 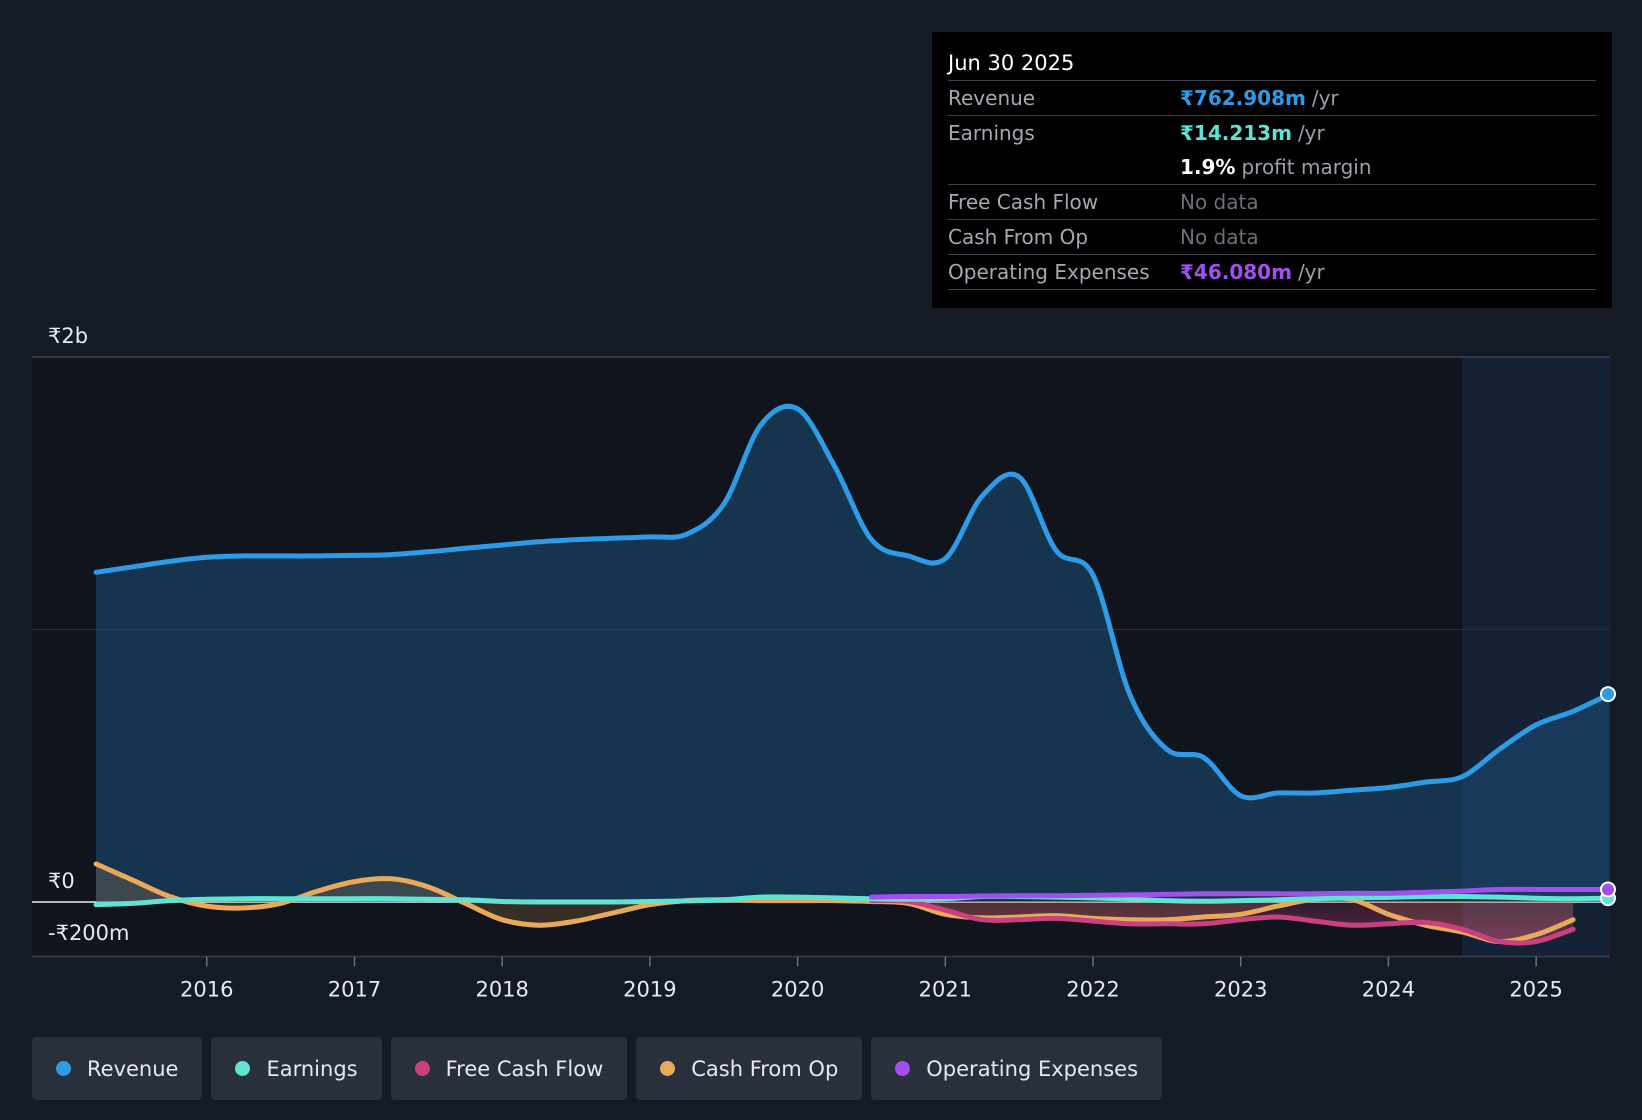 I want to click on tooltip-row-margin: 1.9% profit margin, so click(x=1272, y=167).